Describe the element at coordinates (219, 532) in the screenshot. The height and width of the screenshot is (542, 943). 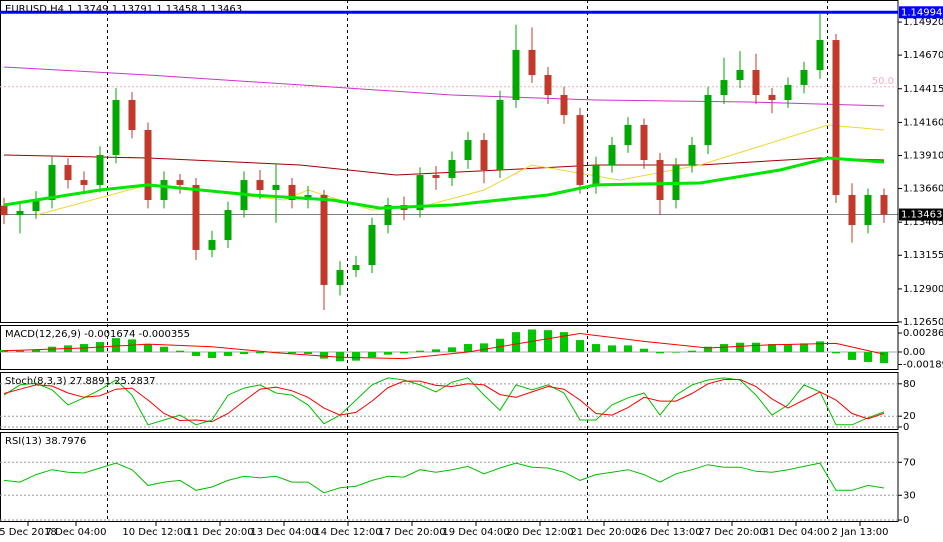
I see `x-tick-label: 11 Dec 20:00` at that location.